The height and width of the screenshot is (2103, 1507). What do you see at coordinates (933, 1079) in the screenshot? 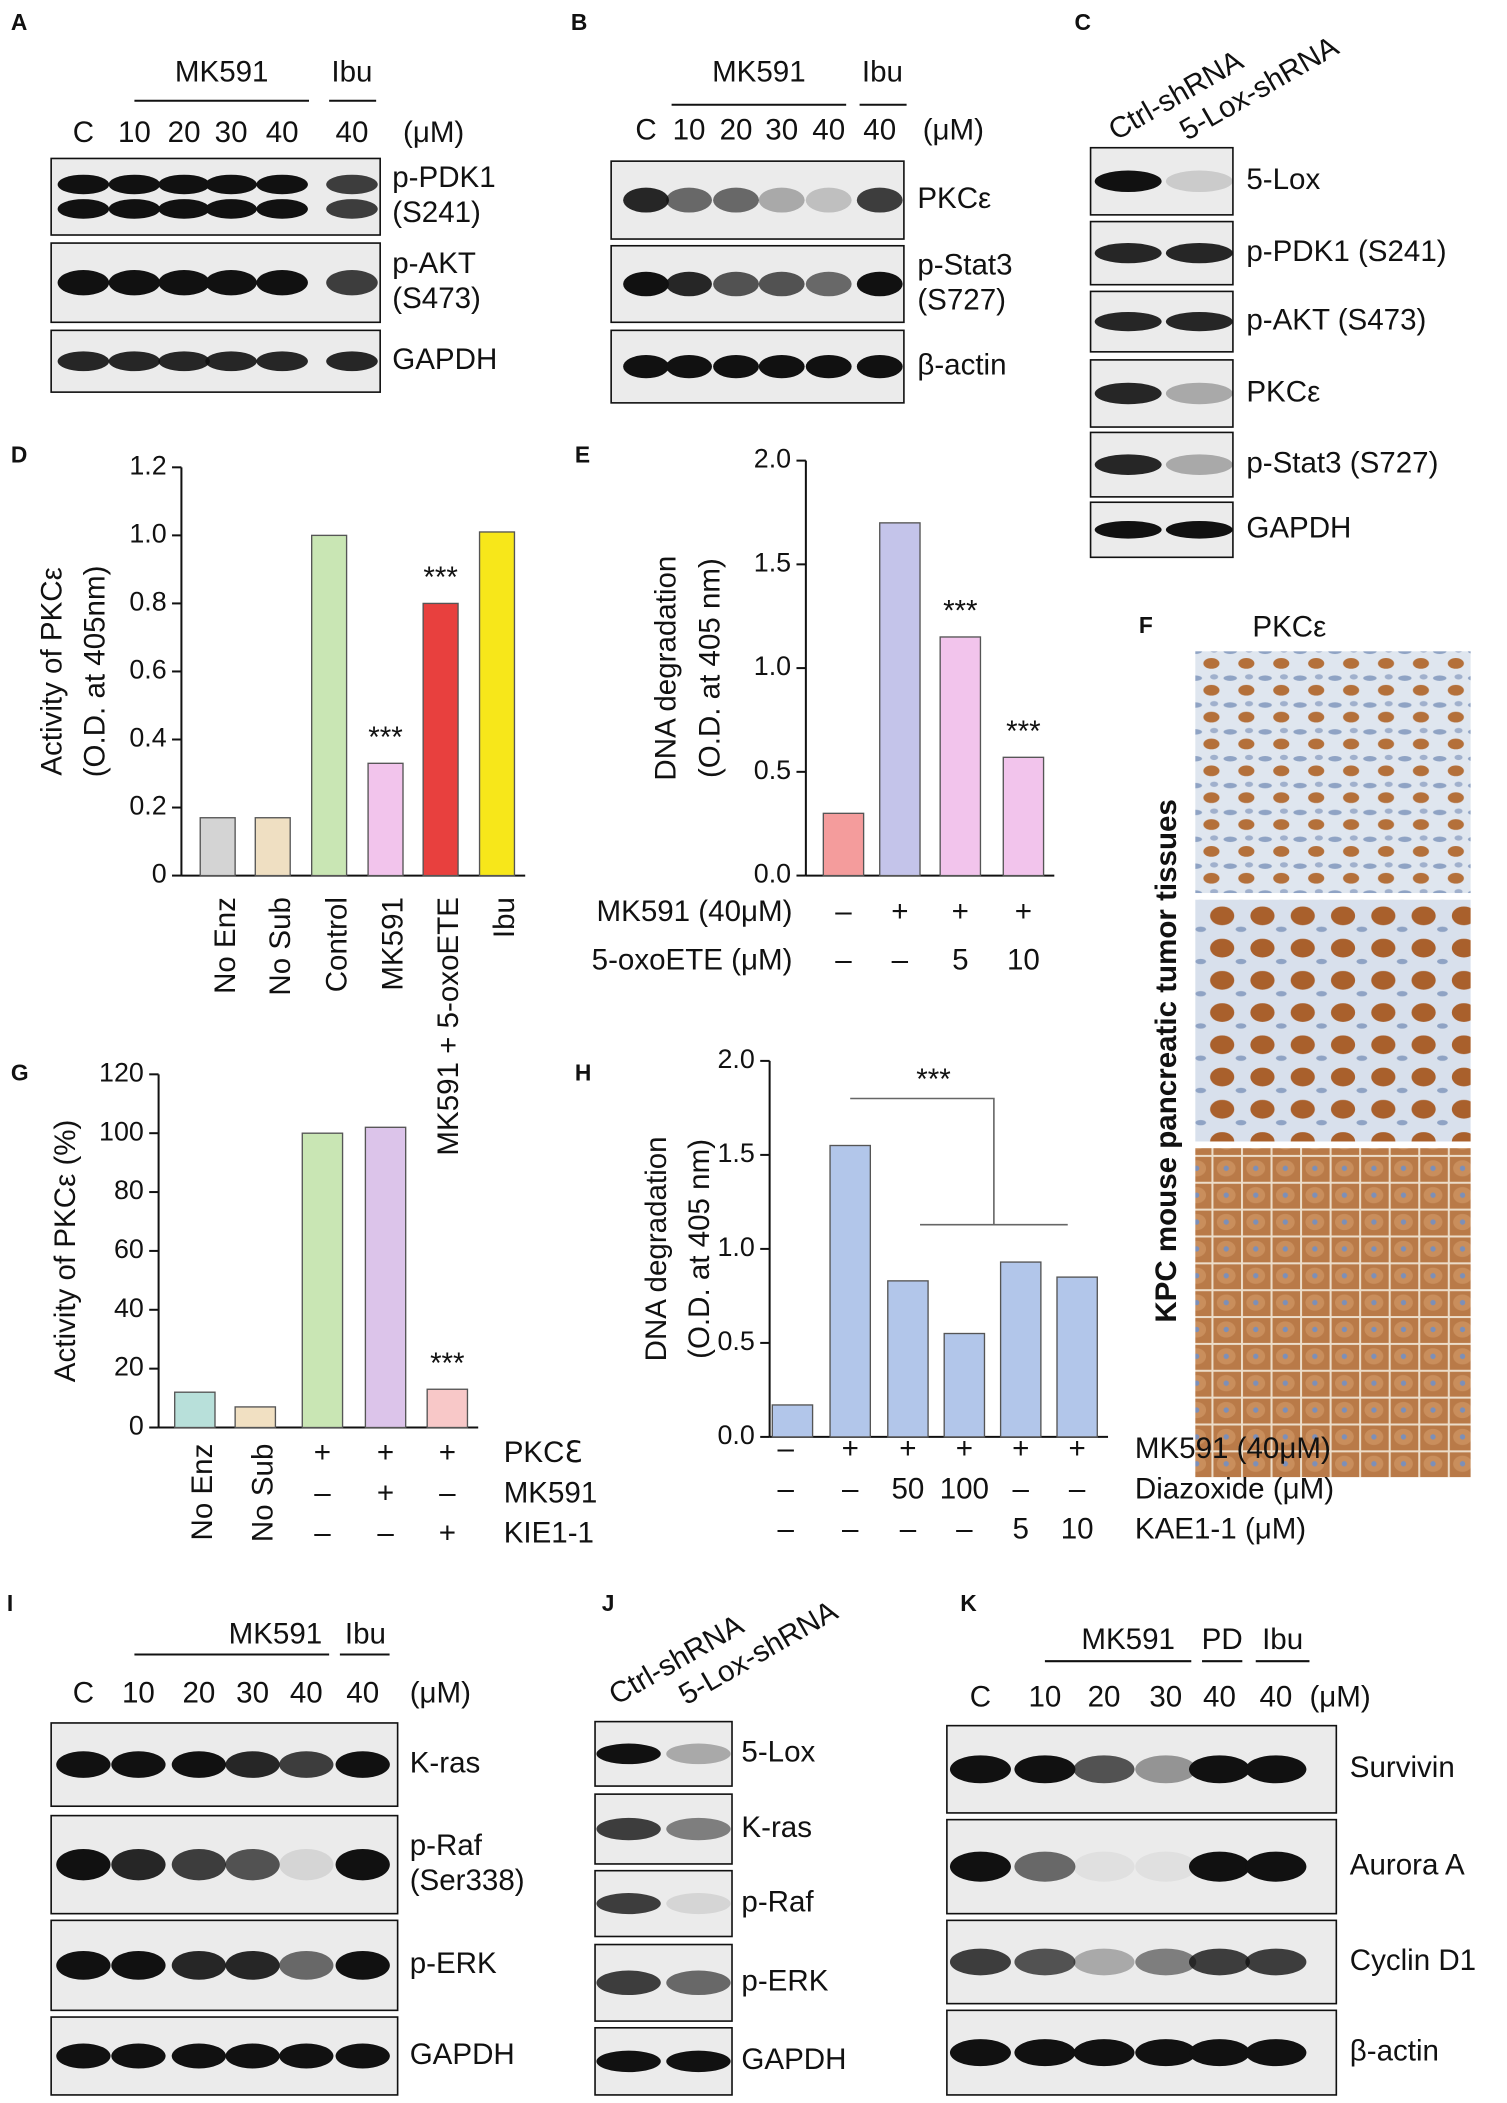
I see `annotation: ***` at bounding box center [933, 1079].